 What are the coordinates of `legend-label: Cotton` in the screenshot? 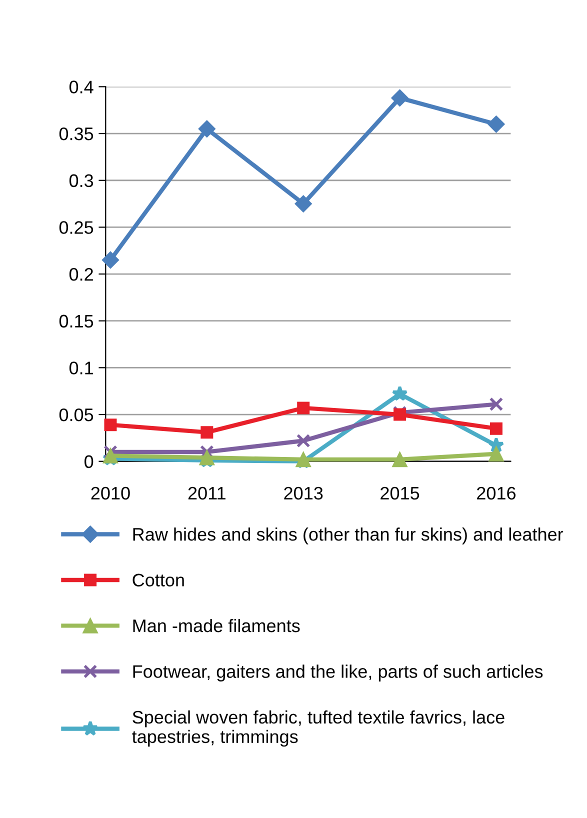 It's located at (158, 580).